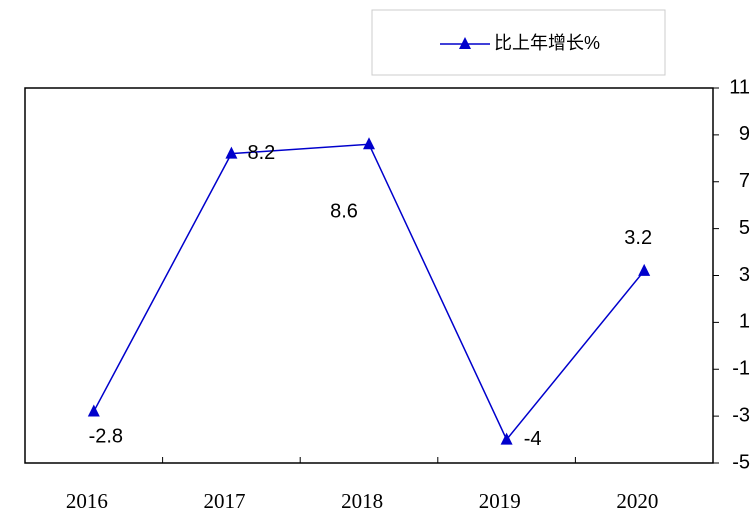 Image resolution: width=753 pixels, height=529 pixels. I want to click on legend-box, so click(518, 42).